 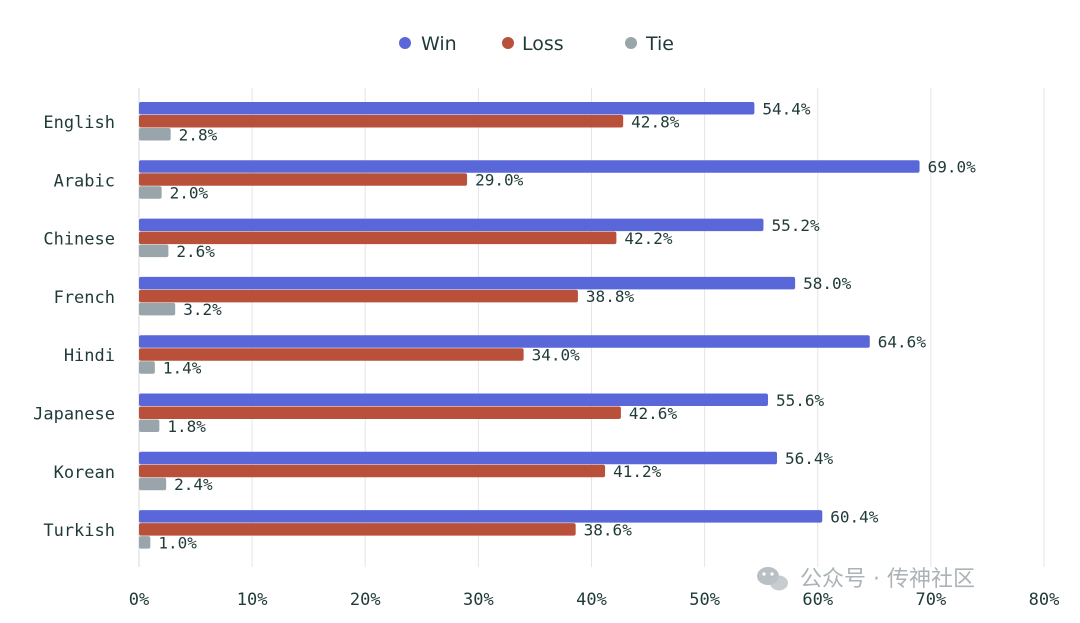 What do you see at coordinates (952, 167) in the screenshot?
I see `data-label-win: 69.0%` at bounding box center [952, 167].